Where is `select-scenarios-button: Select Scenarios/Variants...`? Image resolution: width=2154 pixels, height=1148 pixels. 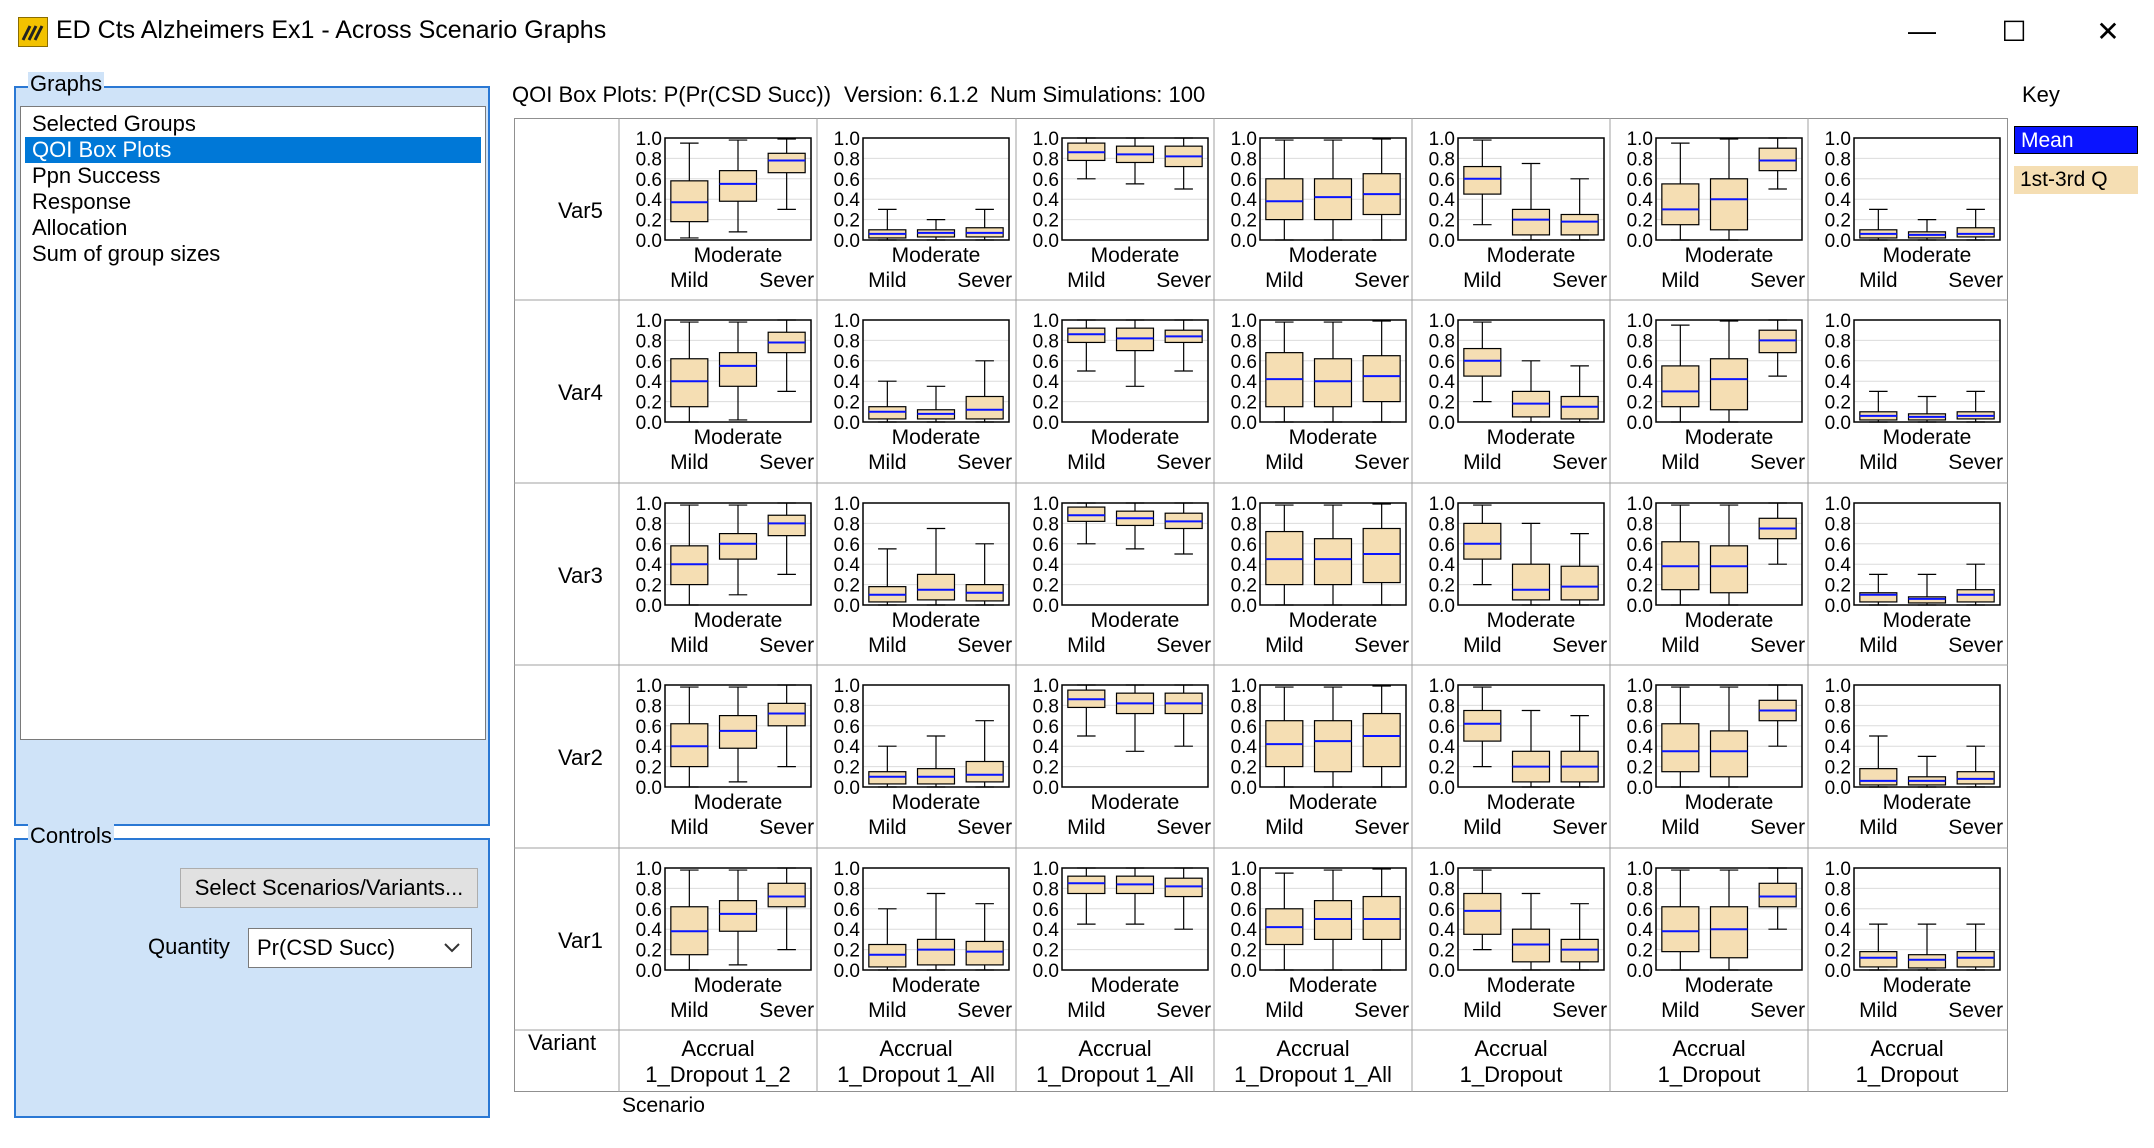
select-scenarios-button: Select Scenarios/Variants... is located at coordinates (329, 888).